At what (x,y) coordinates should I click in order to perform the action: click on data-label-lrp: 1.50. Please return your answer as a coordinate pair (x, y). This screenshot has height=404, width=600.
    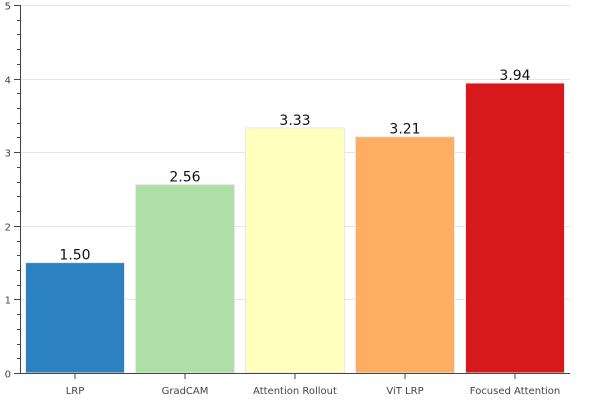
    Looking at the image, I should click on (74, 256).